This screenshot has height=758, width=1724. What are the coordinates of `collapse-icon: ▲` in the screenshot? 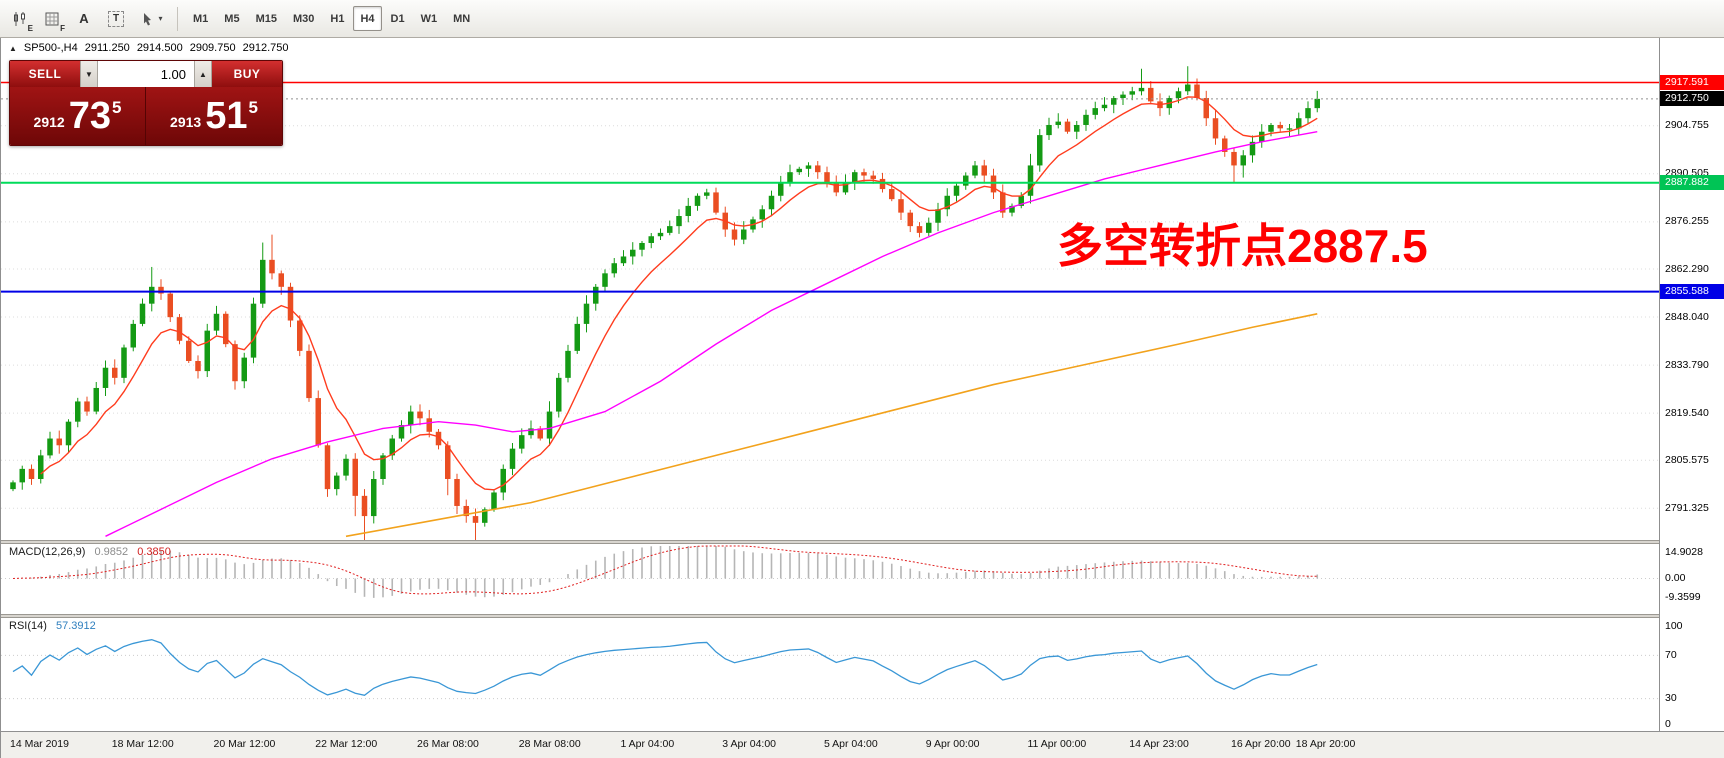 It's located at (13, 48).